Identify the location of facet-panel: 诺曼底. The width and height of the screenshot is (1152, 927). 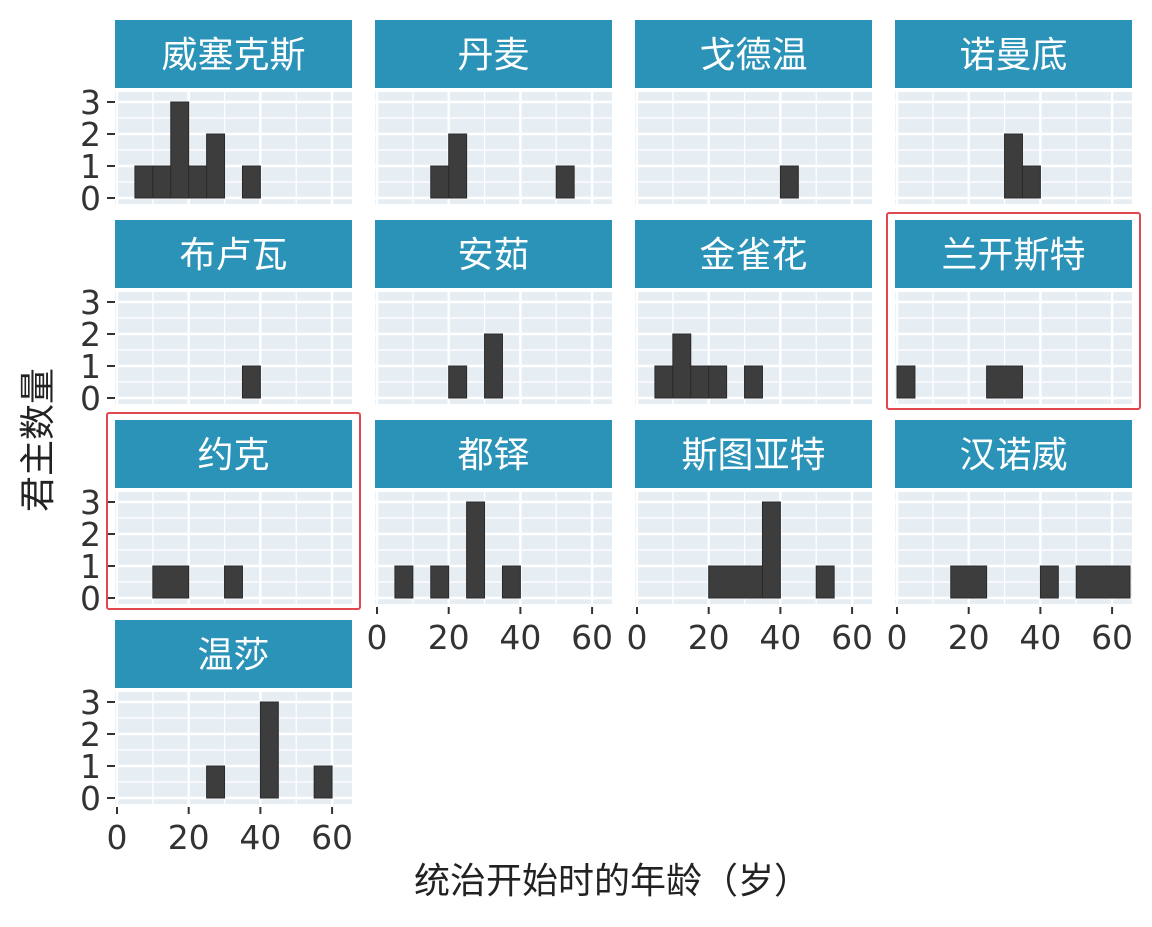
(1013, 112).